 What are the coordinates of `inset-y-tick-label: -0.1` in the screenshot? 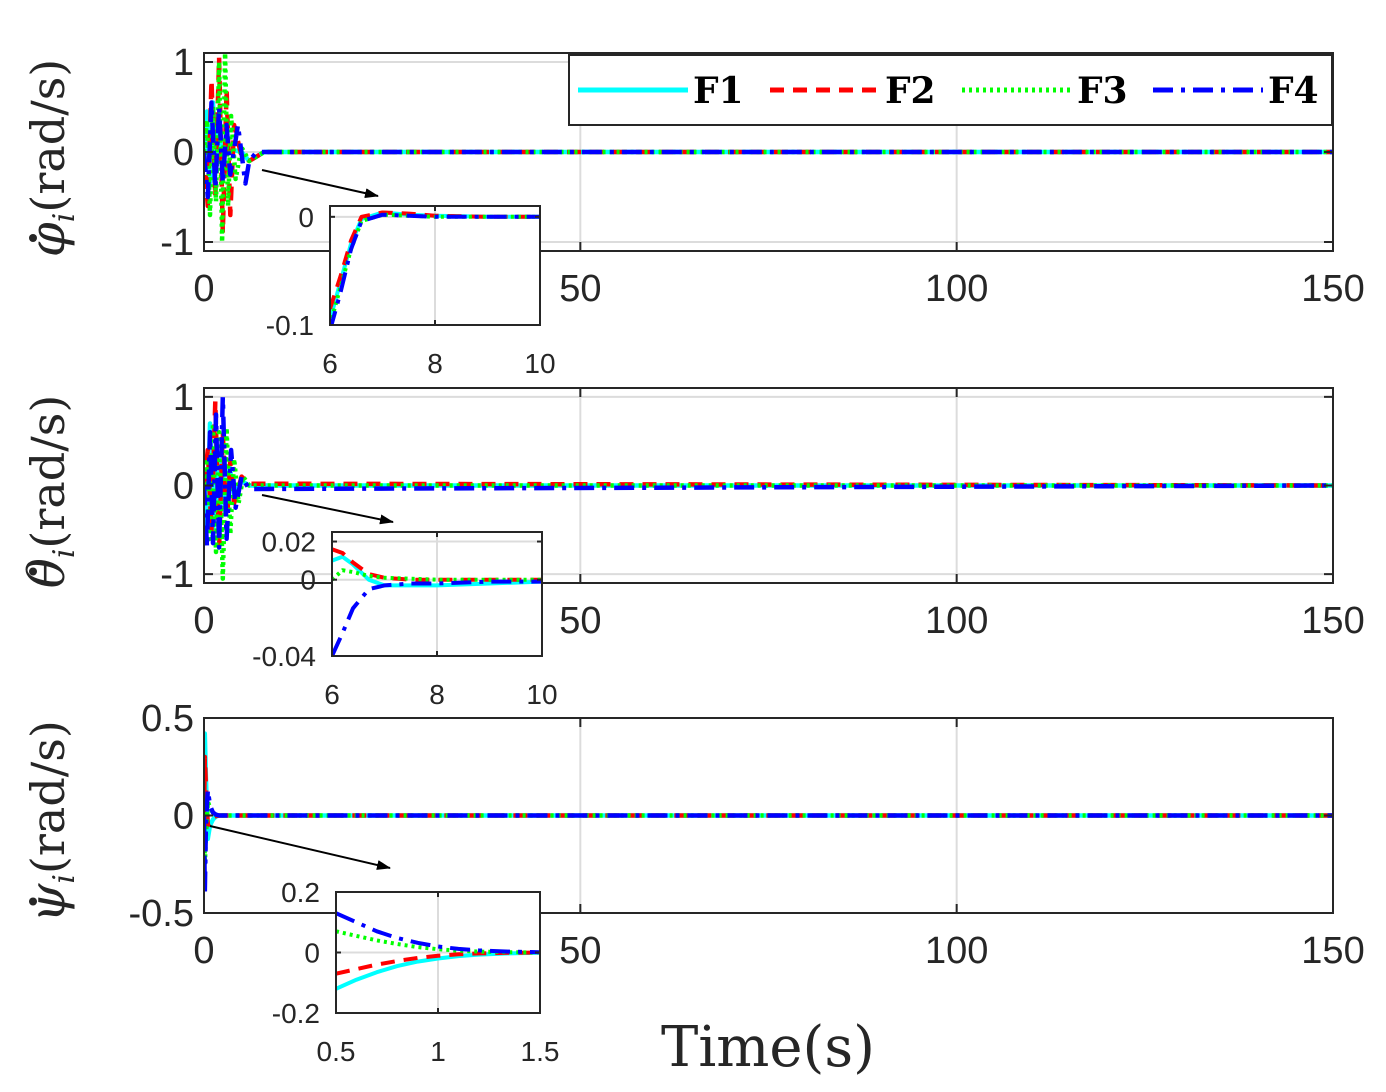 It's located at (290, 325).